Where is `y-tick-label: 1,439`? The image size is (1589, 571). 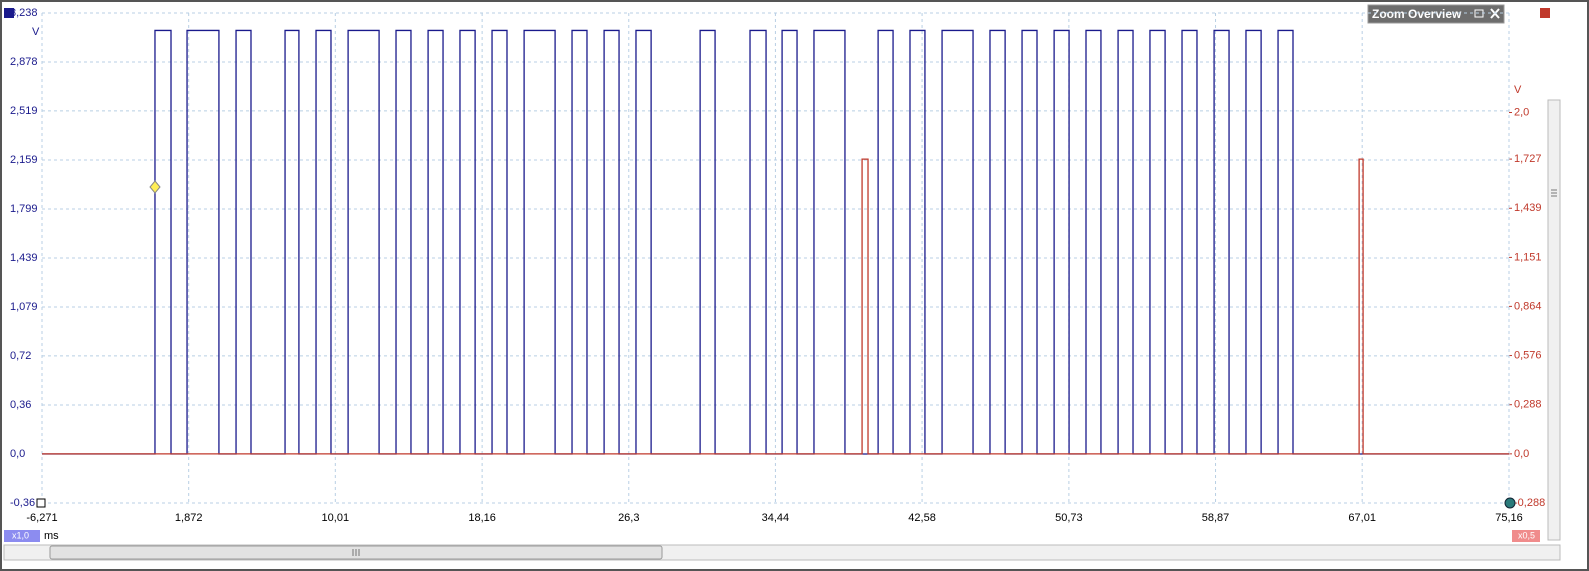 y-tick-label: 1,439 is located at coordinates (24, 258).